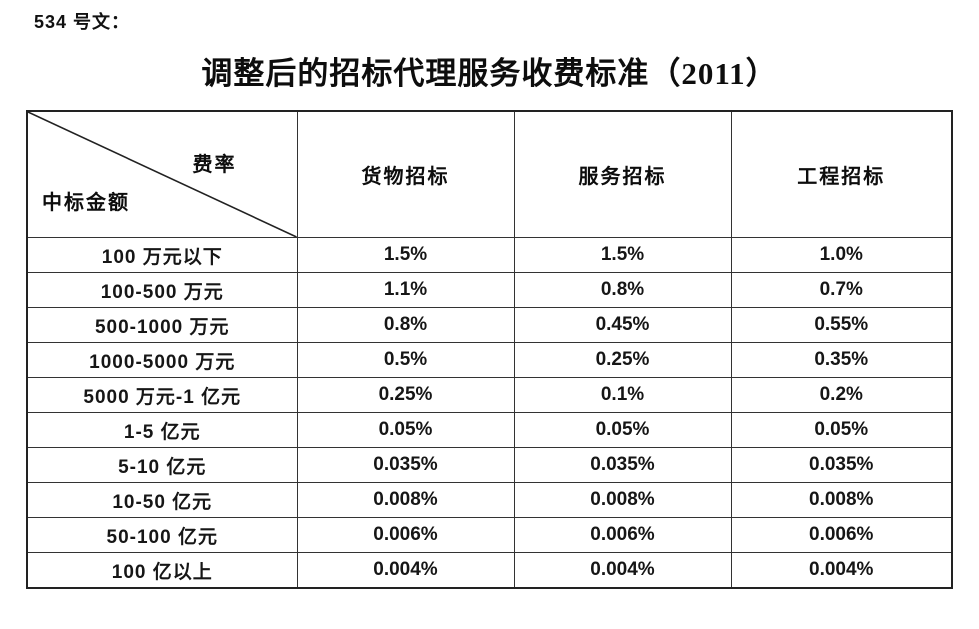 The image size is (979, 629). Describe the element at coordinates (162, 290) in the screenshot. I see `row-label-cell: 100-500 万元` at that location.